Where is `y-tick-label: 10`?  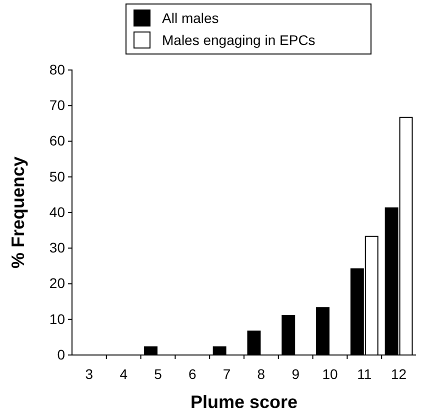 y-tick-label: 10 is located at coordinates (57, 318).